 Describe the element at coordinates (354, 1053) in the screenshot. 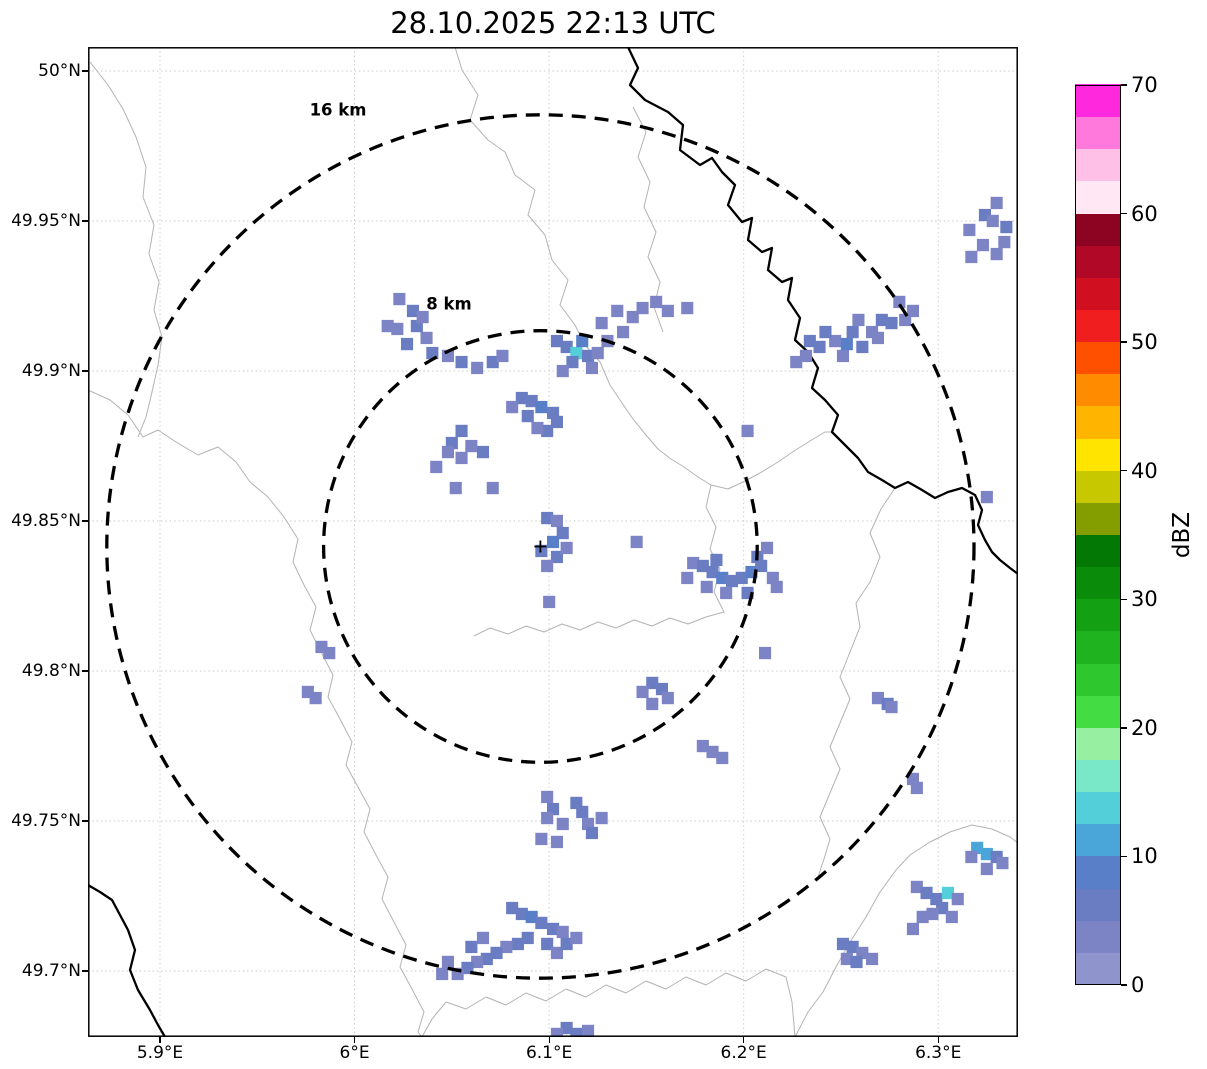

I see `x-tick-label: 6°E` at that location.